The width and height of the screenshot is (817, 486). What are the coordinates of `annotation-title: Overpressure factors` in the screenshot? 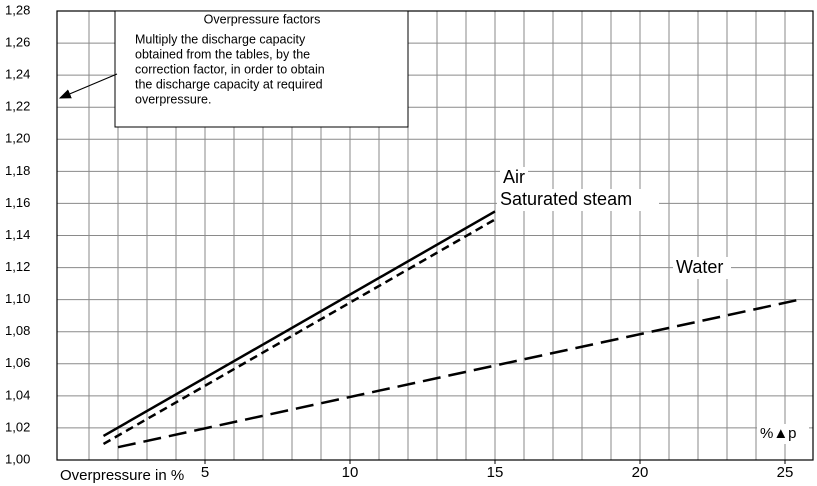 It's located at (262, 19).